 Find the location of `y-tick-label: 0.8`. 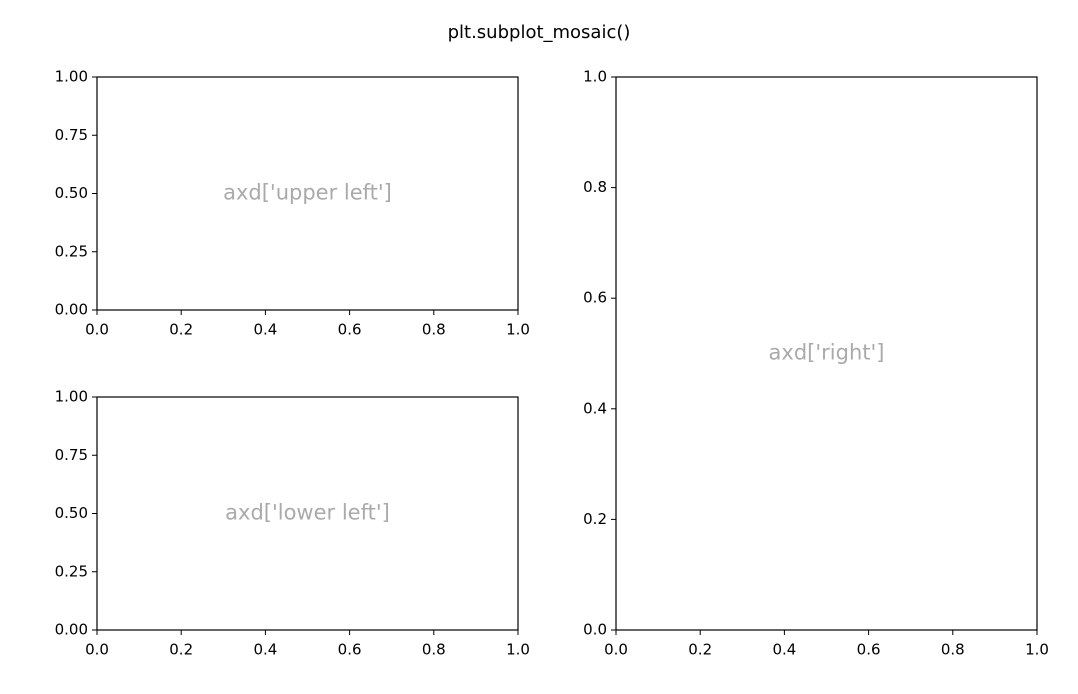

y-tick-label: 0.8 is located at coordinates (595, 187).